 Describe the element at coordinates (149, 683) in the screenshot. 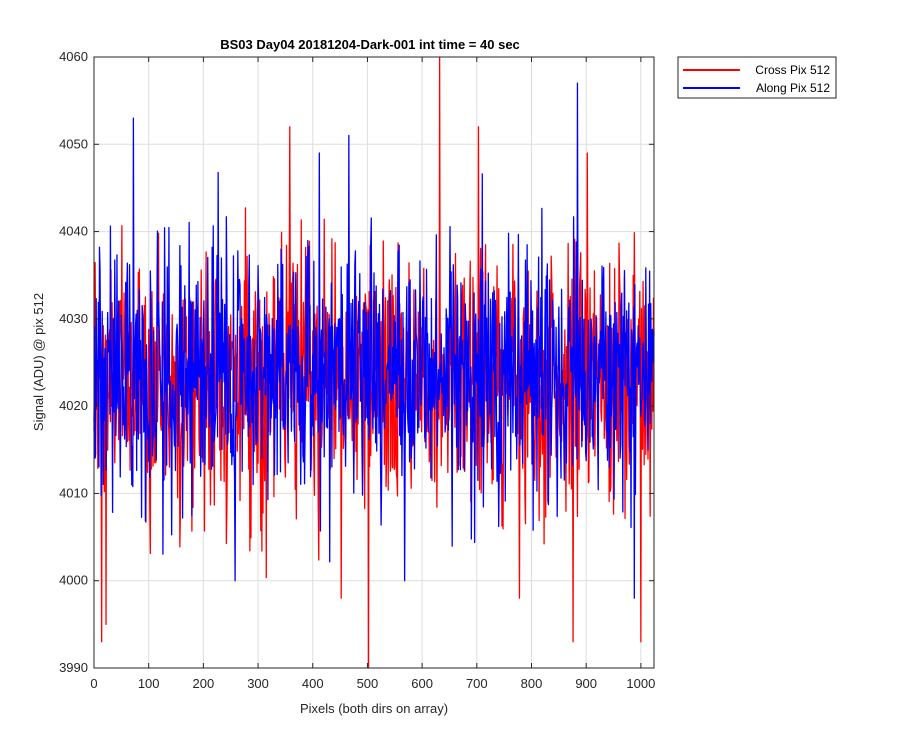

I see `x-tick-label: 100` at that location.